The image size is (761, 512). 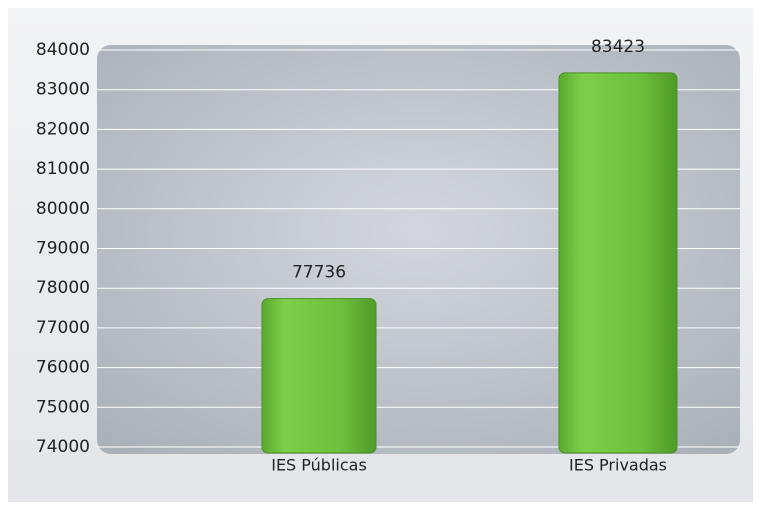 I want to click on y-tick-label: 84000, so click(x=63, y=50).